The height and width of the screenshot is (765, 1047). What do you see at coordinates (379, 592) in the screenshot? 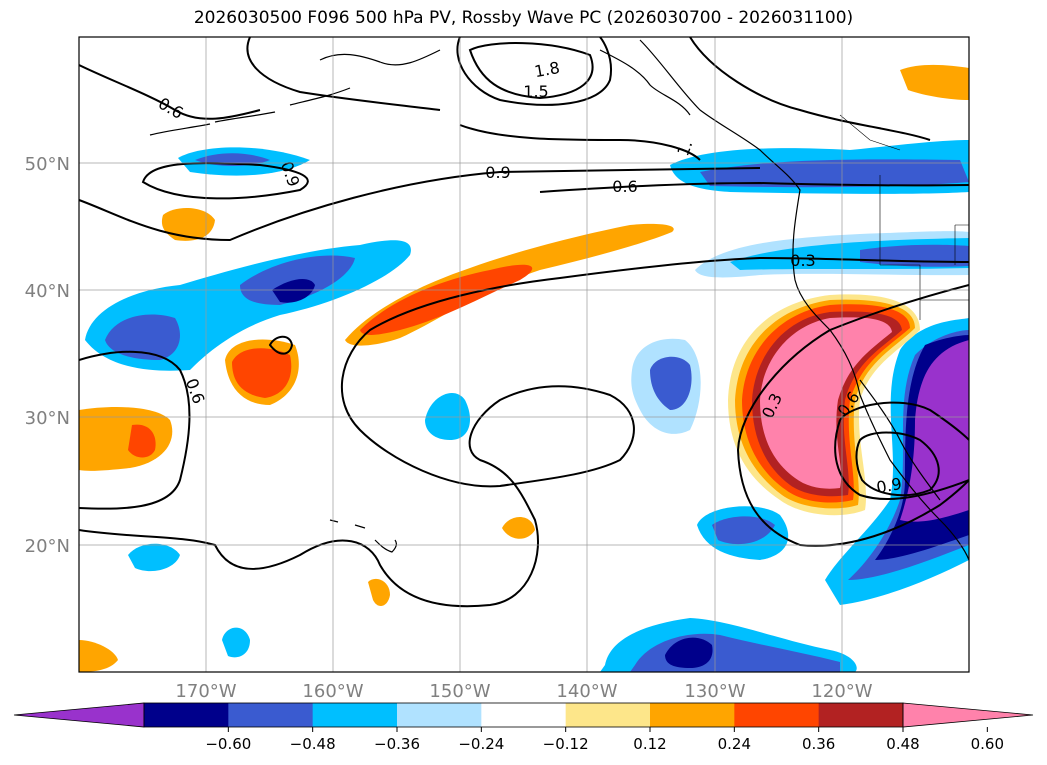
I see `anomaly-positive-small-d` at bounding box center [379, 592].